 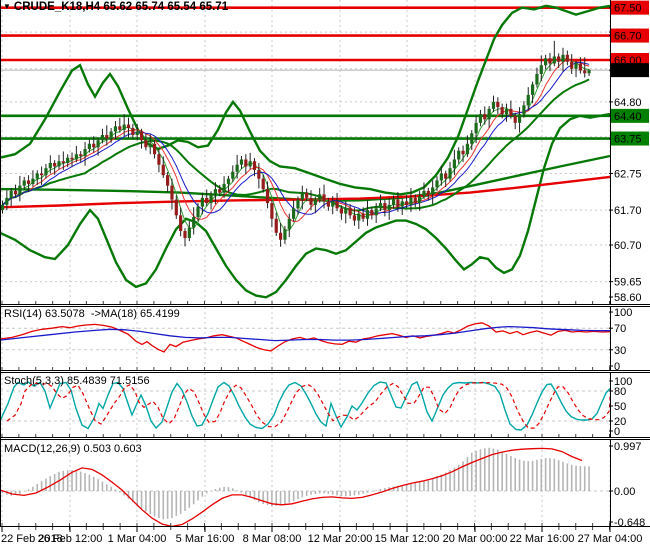 What do you see at coordinates (272, 539) in the screenshot?
I see `time-axis-label: 8 Mar 08:00` at bounding box center [272, 539].